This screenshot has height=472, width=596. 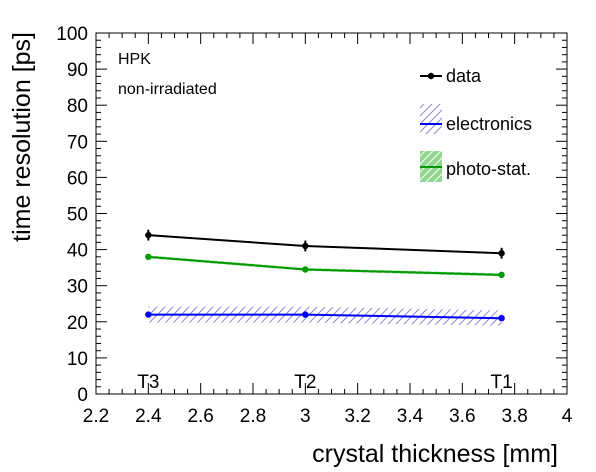 What do you see at coordinates (501, 382) in the screenshot?
I see `thickness-label: T1` at bounding box center [501, 382].